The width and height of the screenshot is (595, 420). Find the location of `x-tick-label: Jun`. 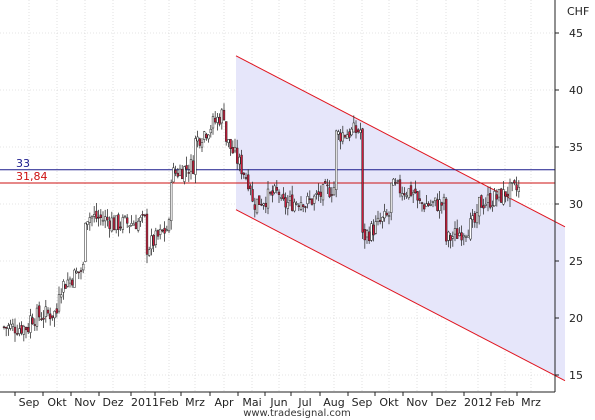

x-tick-label: Jun is located at coordinates (278, 402).